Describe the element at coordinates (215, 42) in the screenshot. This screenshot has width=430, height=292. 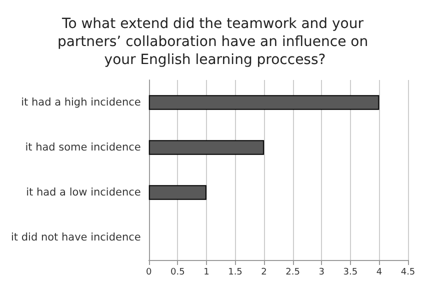
I see `chart-title: To what extend did the teamwork and your partners’ collaboration have an influence on your English learning proccess?` at that location.